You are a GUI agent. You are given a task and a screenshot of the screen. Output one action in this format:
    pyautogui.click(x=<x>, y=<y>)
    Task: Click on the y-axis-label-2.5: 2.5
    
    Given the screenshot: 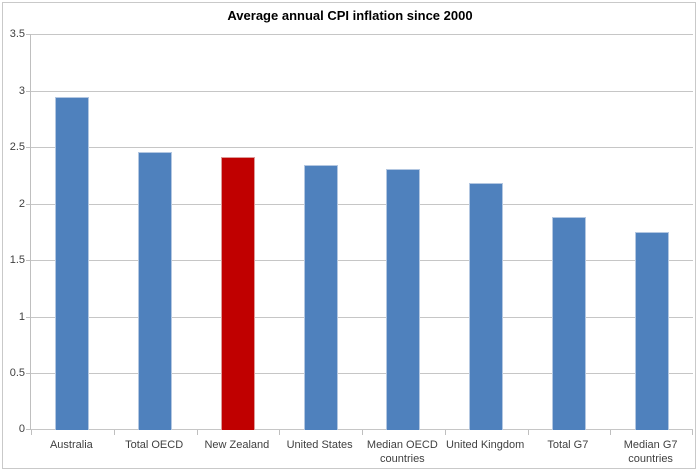 What is the action you would take?
    pyautogui.click(x=17, y=147)
    